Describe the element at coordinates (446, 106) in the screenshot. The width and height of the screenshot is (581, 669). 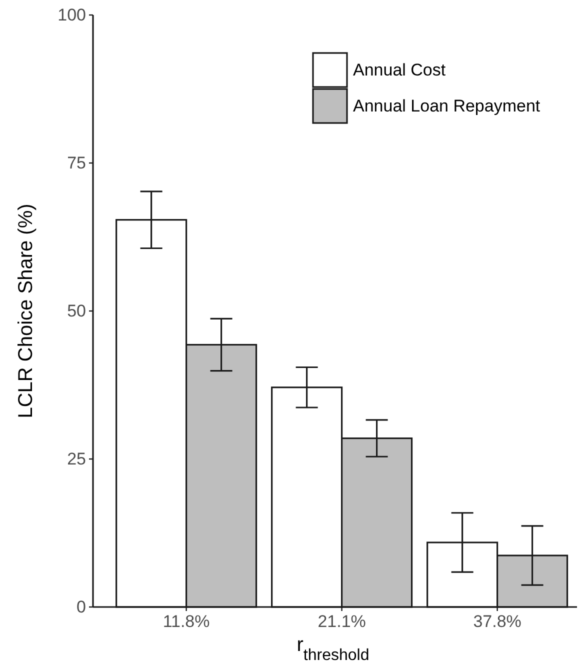
I see `legend-label: Annual Loan Repayment` at that location.